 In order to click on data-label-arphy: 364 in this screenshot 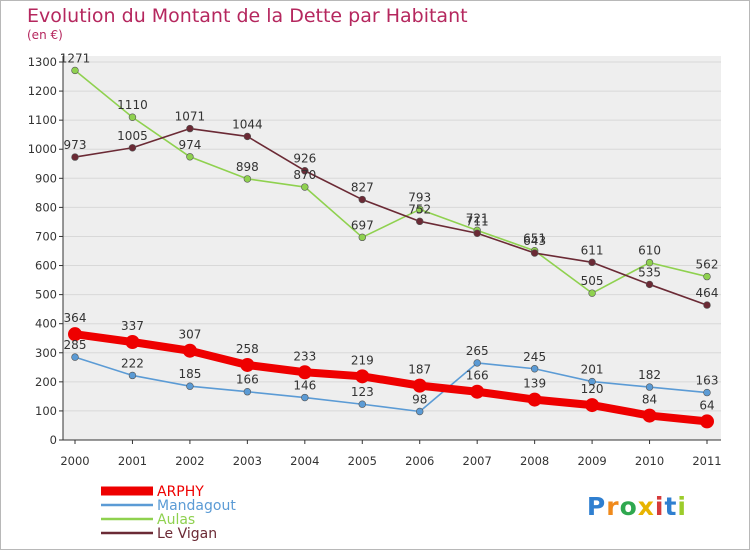, I will do `click(75, 318)`.